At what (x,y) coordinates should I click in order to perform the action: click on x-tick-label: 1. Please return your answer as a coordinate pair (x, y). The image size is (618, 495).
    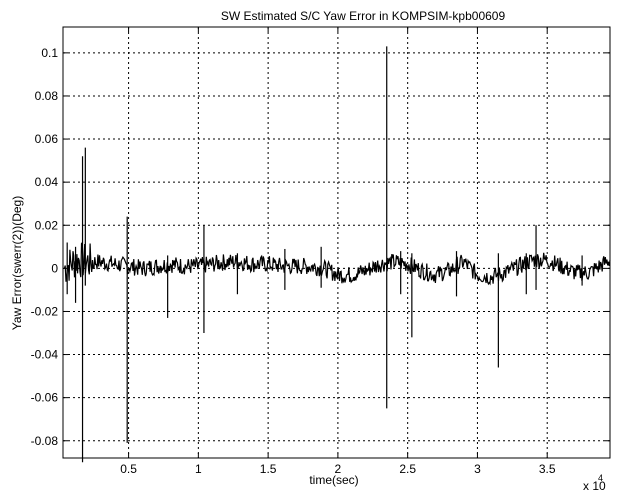
    Looking at the image, I should click on (198, 469).